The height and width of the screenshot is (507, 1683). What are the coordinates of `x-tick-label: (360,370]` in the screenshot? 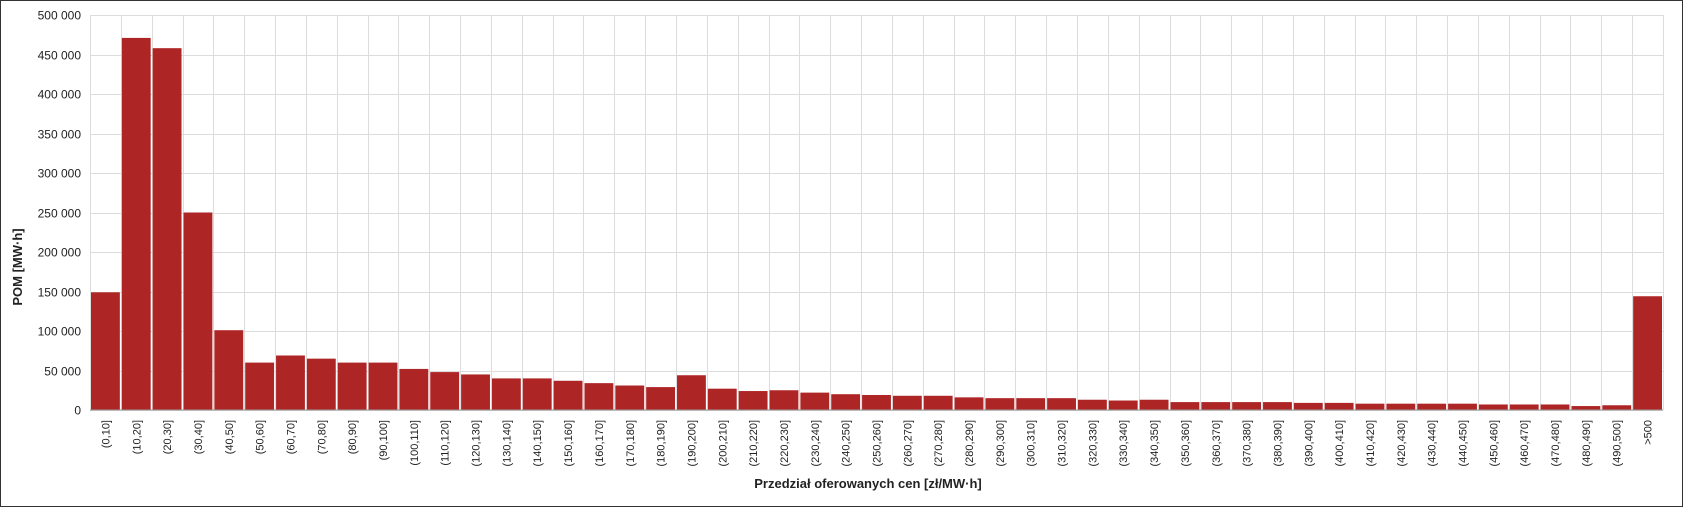 It's located at (1217, 443).